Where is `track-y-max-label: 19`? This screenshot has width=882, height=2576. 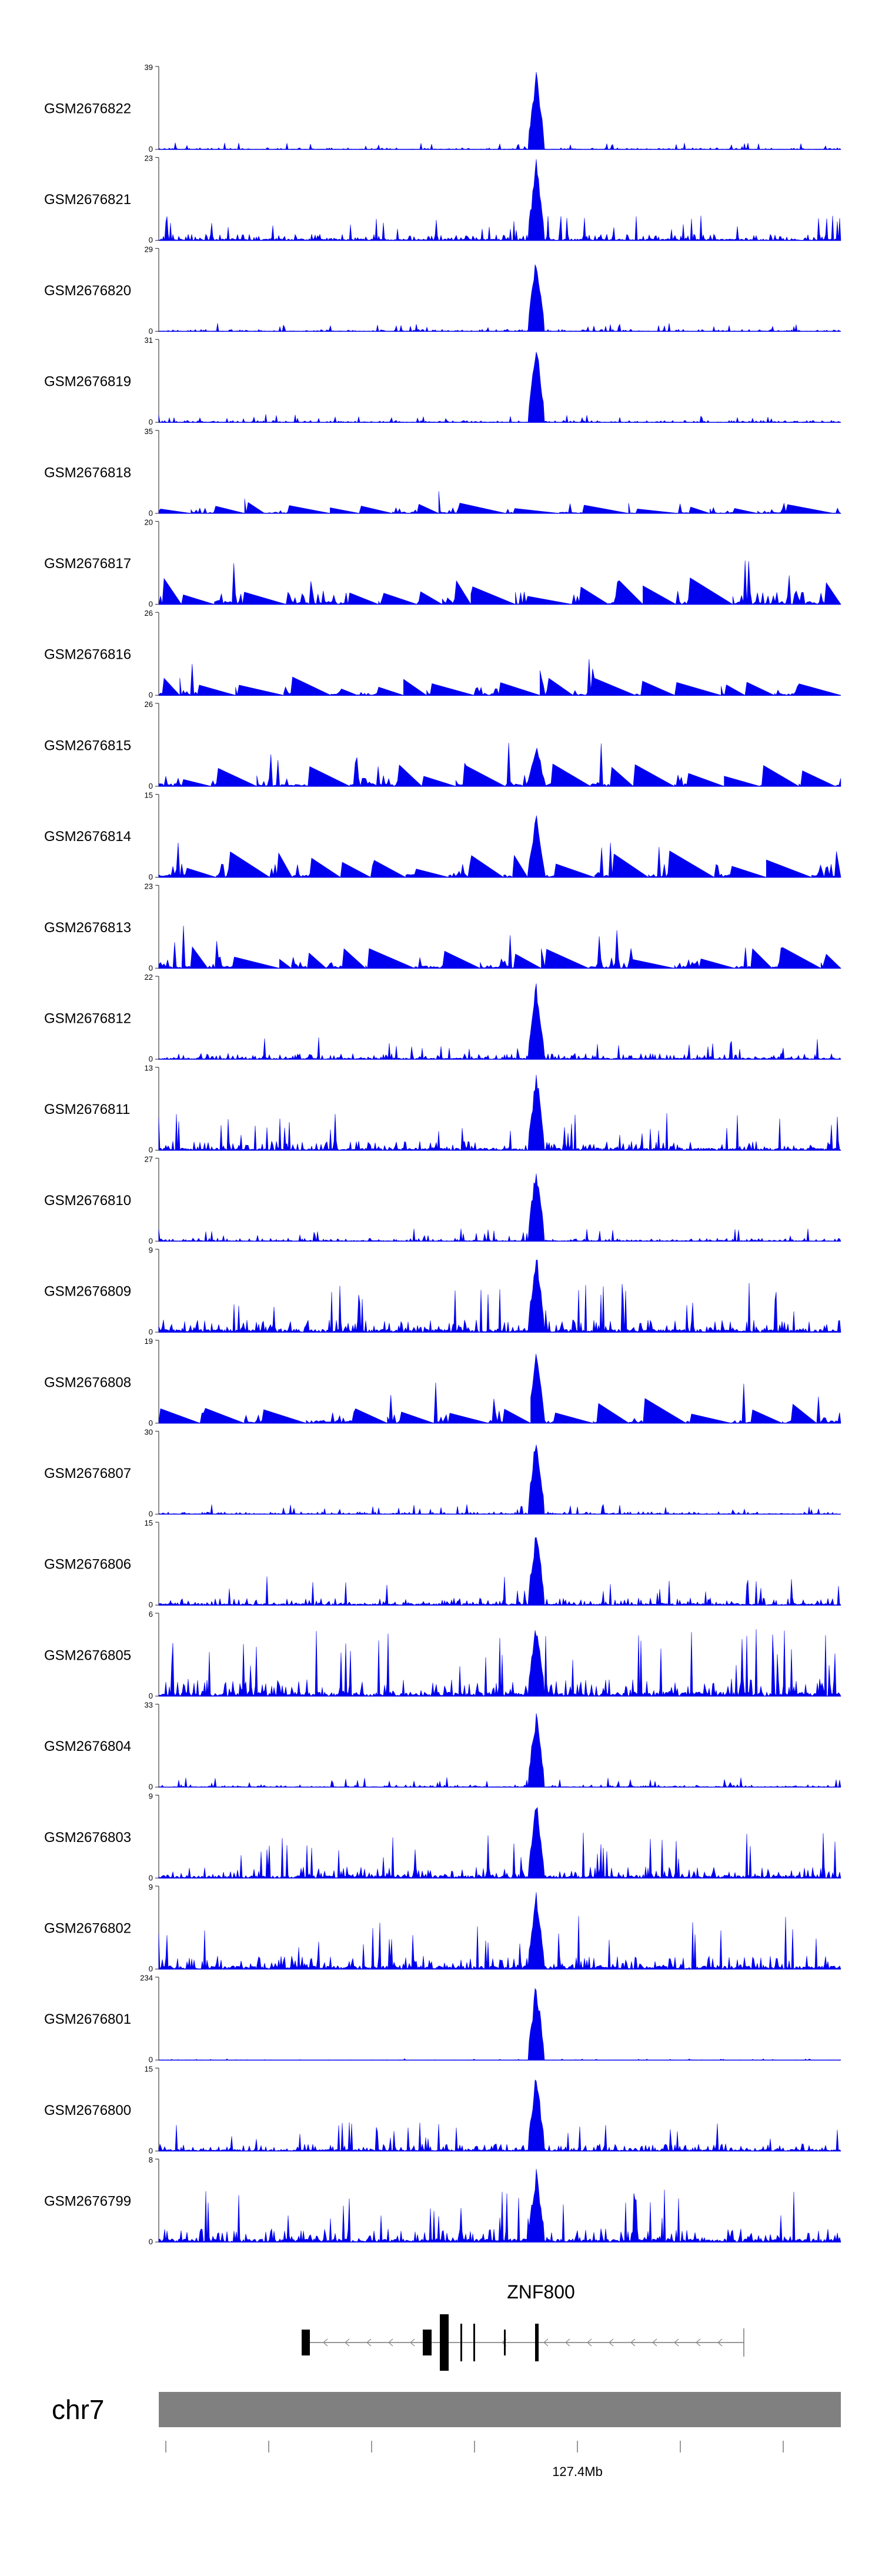 track-y-max-label: 19 is located at coordinates (149, 1341).